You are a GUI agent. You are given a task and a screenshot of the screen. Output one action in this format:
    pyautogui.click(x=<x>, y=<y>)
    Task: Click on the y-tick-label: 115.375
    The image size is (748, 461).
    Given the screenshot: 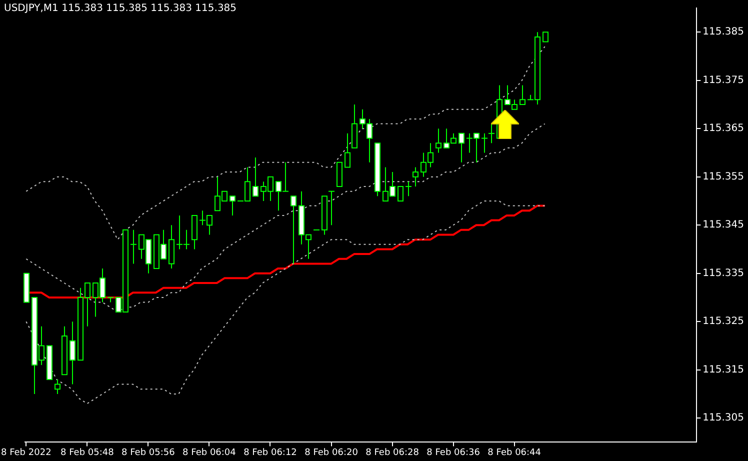 What is the action you would take?
    pyautogui.click(x=723, y=80)
    